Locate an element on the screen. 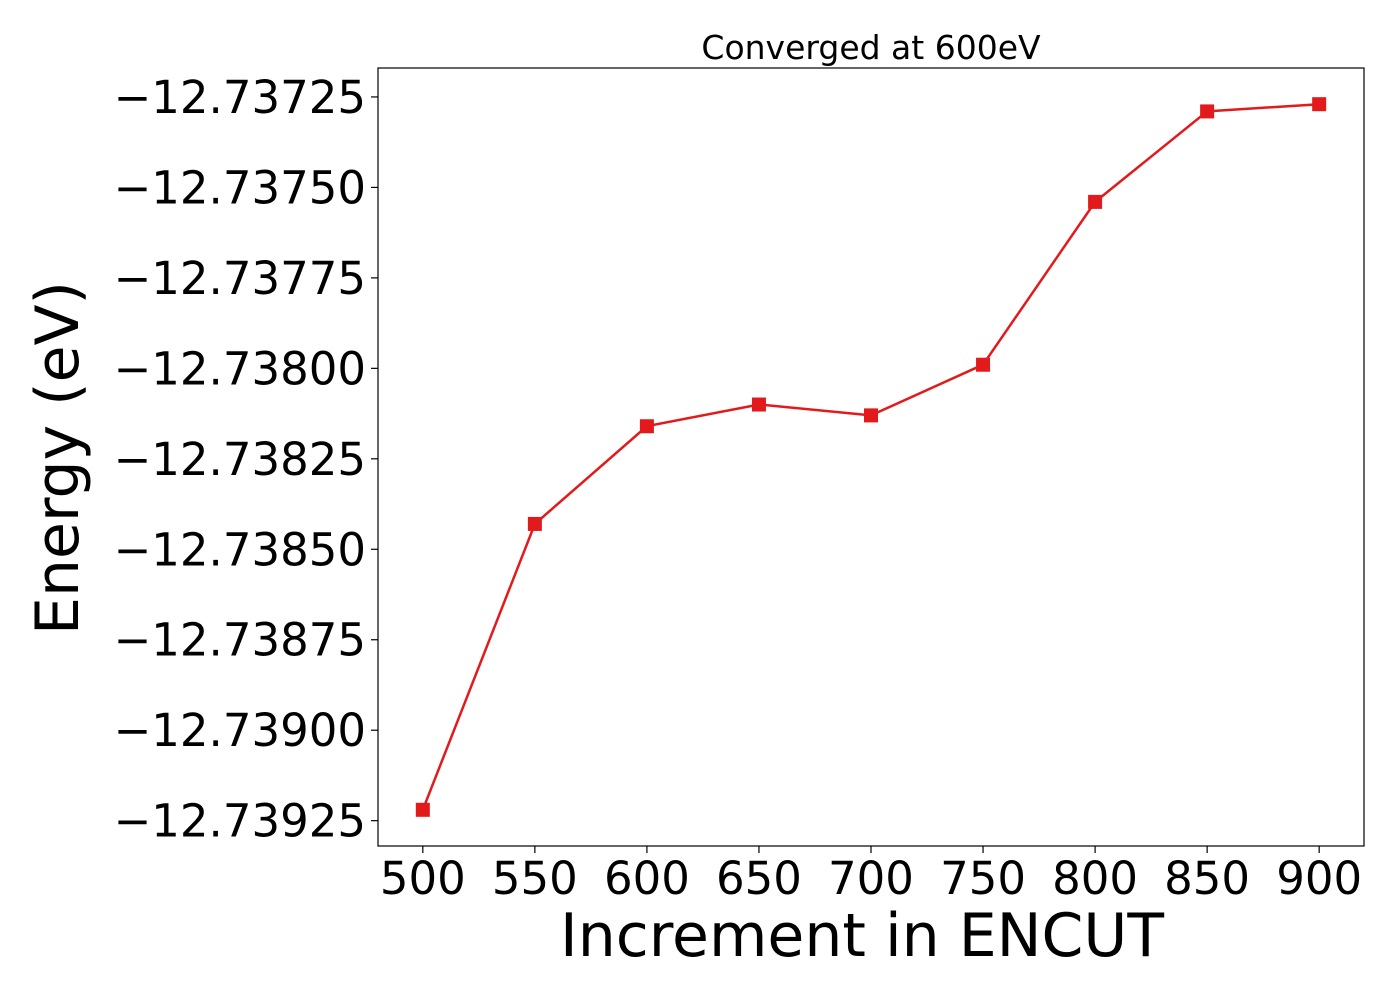  y-tick-label: −12.73725 is located at coordinates (240, 97).